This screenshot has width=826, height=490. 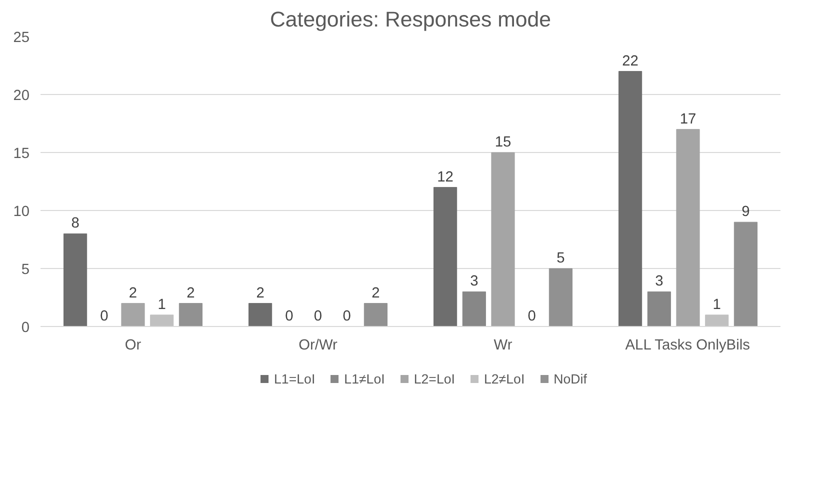 What do you see at coordinates (21, 212) in the screenshot?
I see `y-tick-label: 10` at bounding box center [21, 212].